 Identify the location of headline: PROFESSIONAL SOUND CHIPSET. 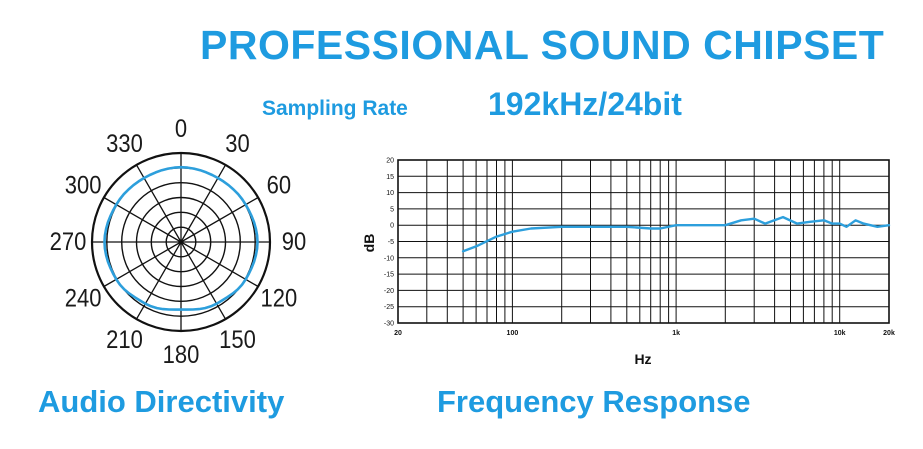
(542, 45).